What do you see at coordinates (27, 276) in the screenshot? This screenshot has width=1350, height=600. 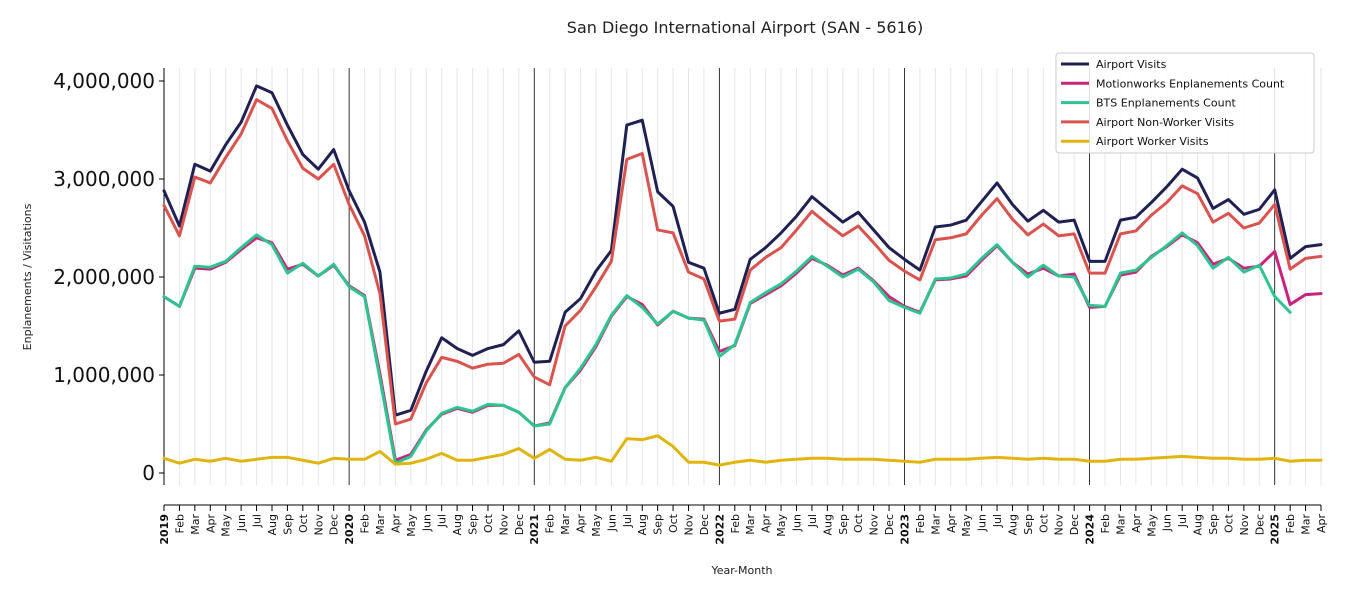 I see `y-axis-label: Enplanements / Visitations` at bounding box center [27, 276].